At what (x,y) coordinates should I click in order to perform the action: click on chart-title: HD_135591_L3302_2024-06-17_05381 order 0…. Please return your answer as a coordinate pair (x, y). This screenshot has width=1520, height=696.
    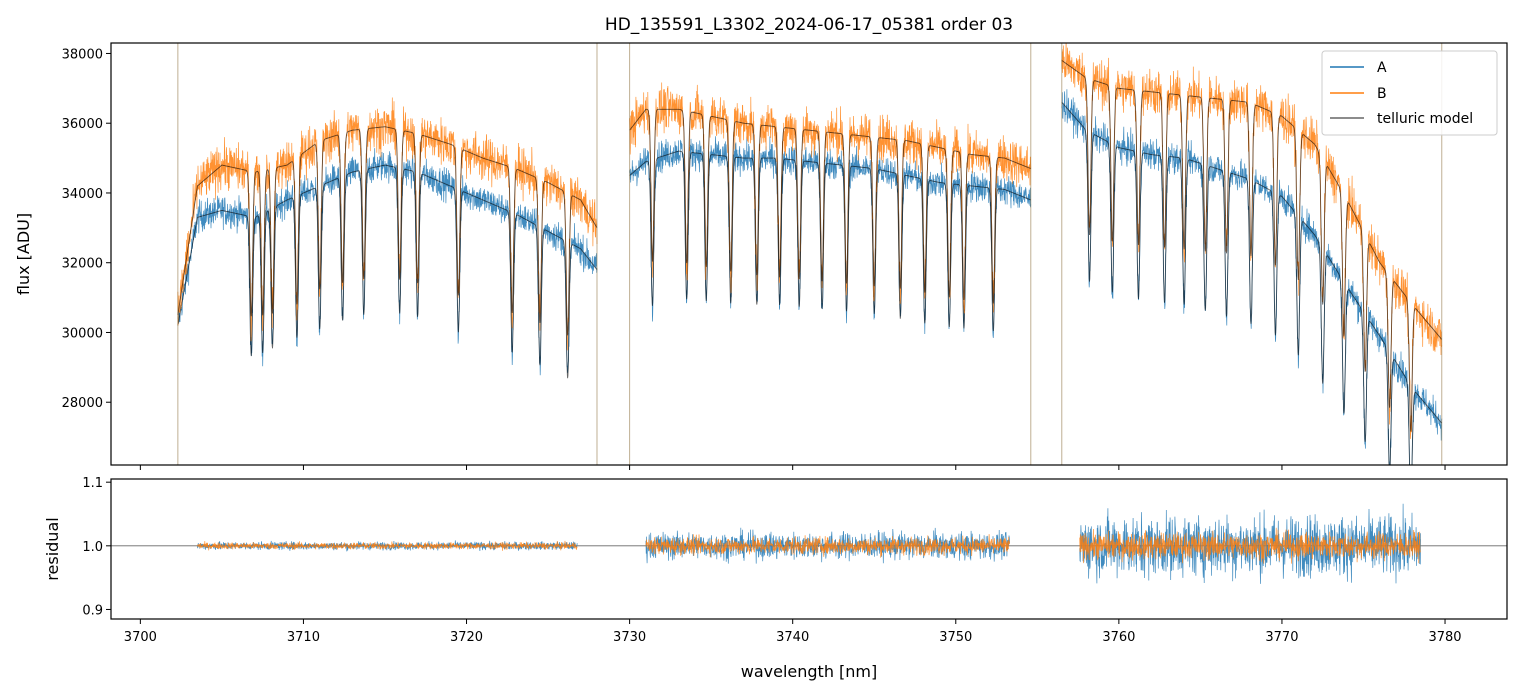
    Looking at the image, I should click on (809, 25).